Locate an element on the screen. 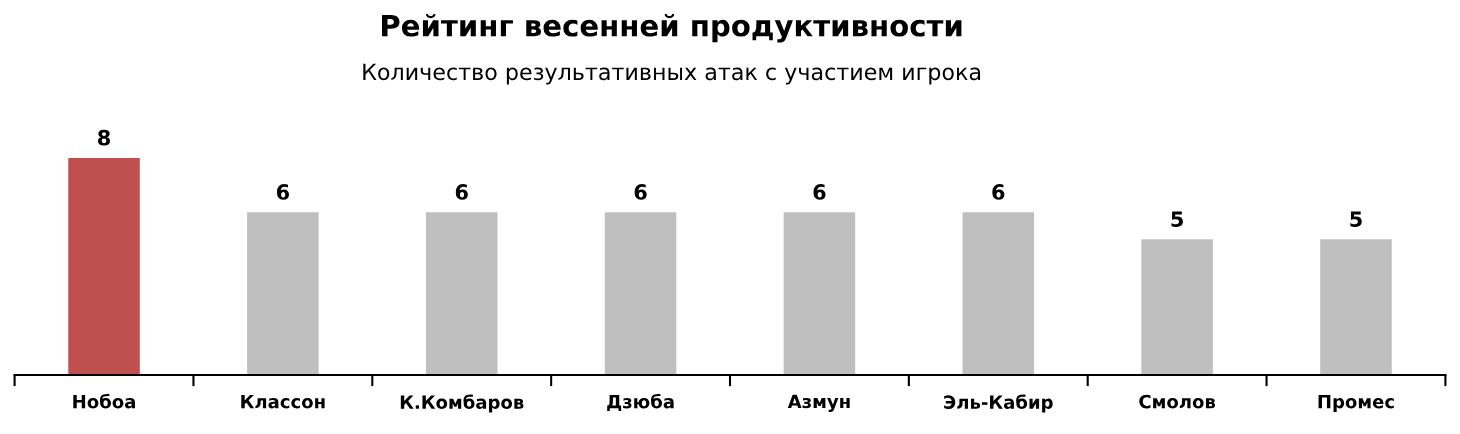 This screenshot has height=434, width=1460. x-tick-label: Классон is located at coordinates (283, 401).